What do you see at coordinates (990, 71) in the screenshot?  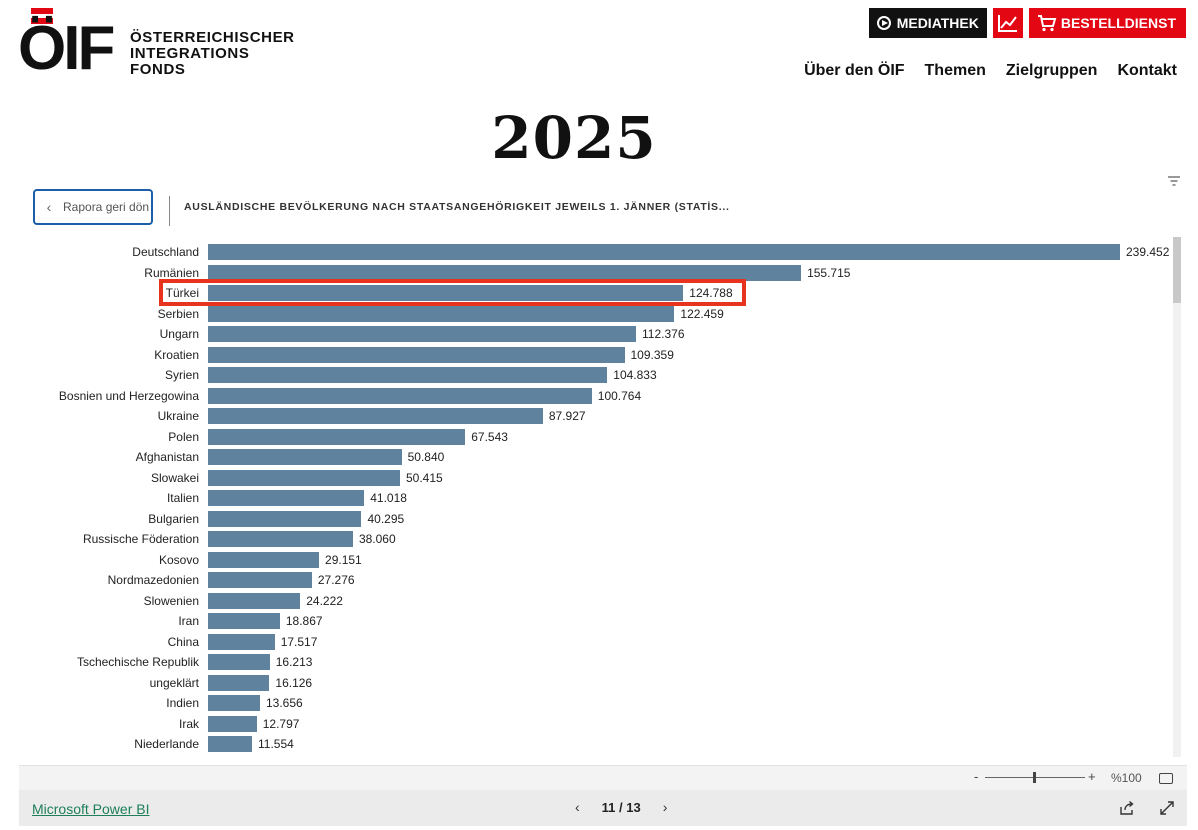 I see `main-nav: Über den ÖIF Themen Zielgruppen Kontakt` at bounding box center [990, 71].